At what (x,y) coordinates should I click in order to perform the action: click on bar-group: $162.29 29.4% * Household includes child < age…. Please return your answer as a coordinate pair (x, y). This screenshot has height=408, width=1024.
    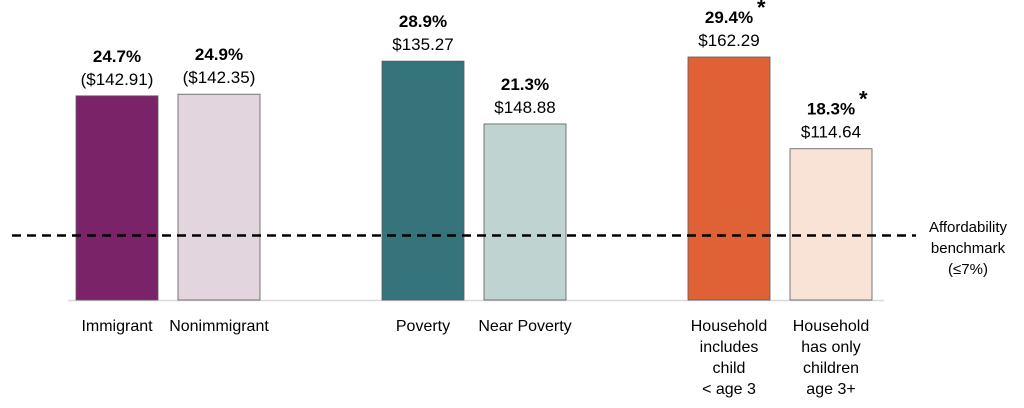
    Looking at the image, I should click on (729, 199).